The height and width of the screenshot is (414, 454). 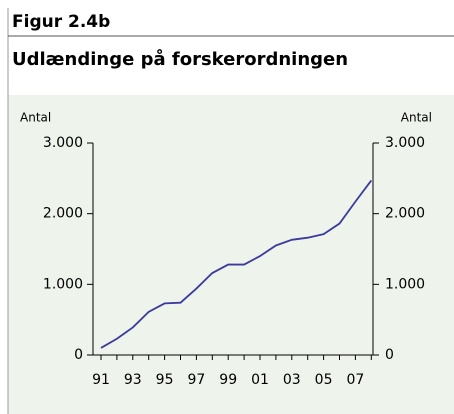 I want to click on y2-tick-label: 3.000, so click(x=405, y=143).